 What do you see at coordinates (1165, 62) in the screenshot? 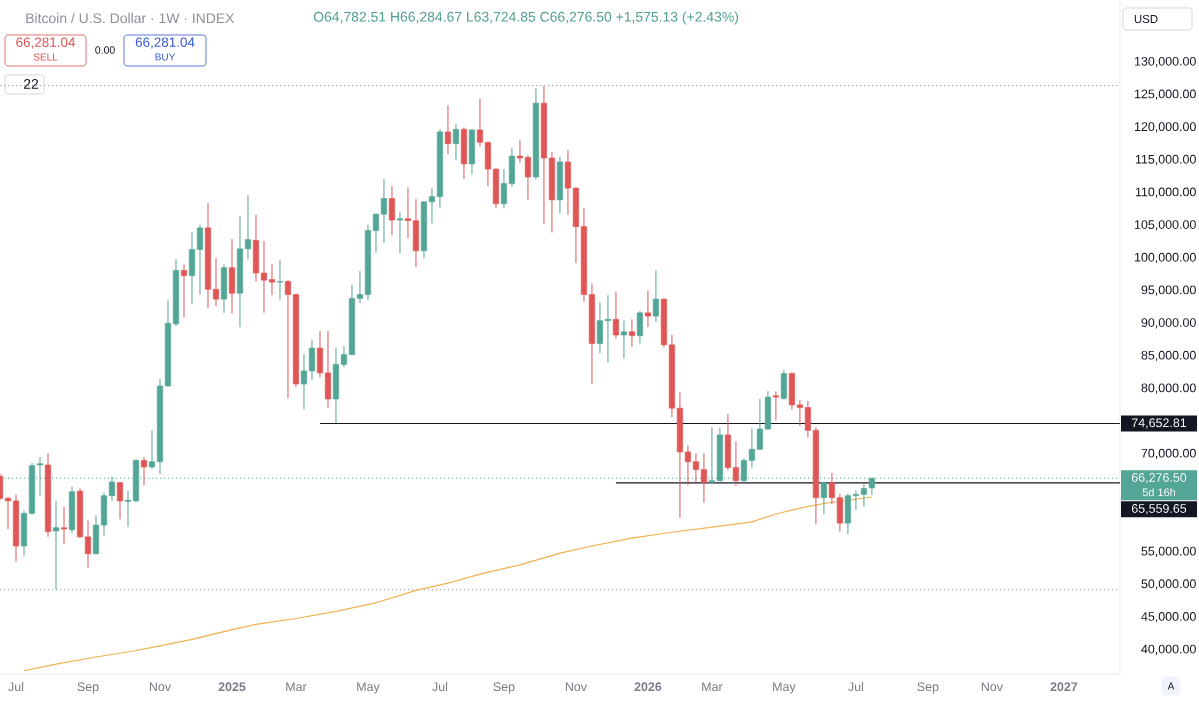
I see `y-tick-label: 130,000.00` at bounding box center [1165, 62].